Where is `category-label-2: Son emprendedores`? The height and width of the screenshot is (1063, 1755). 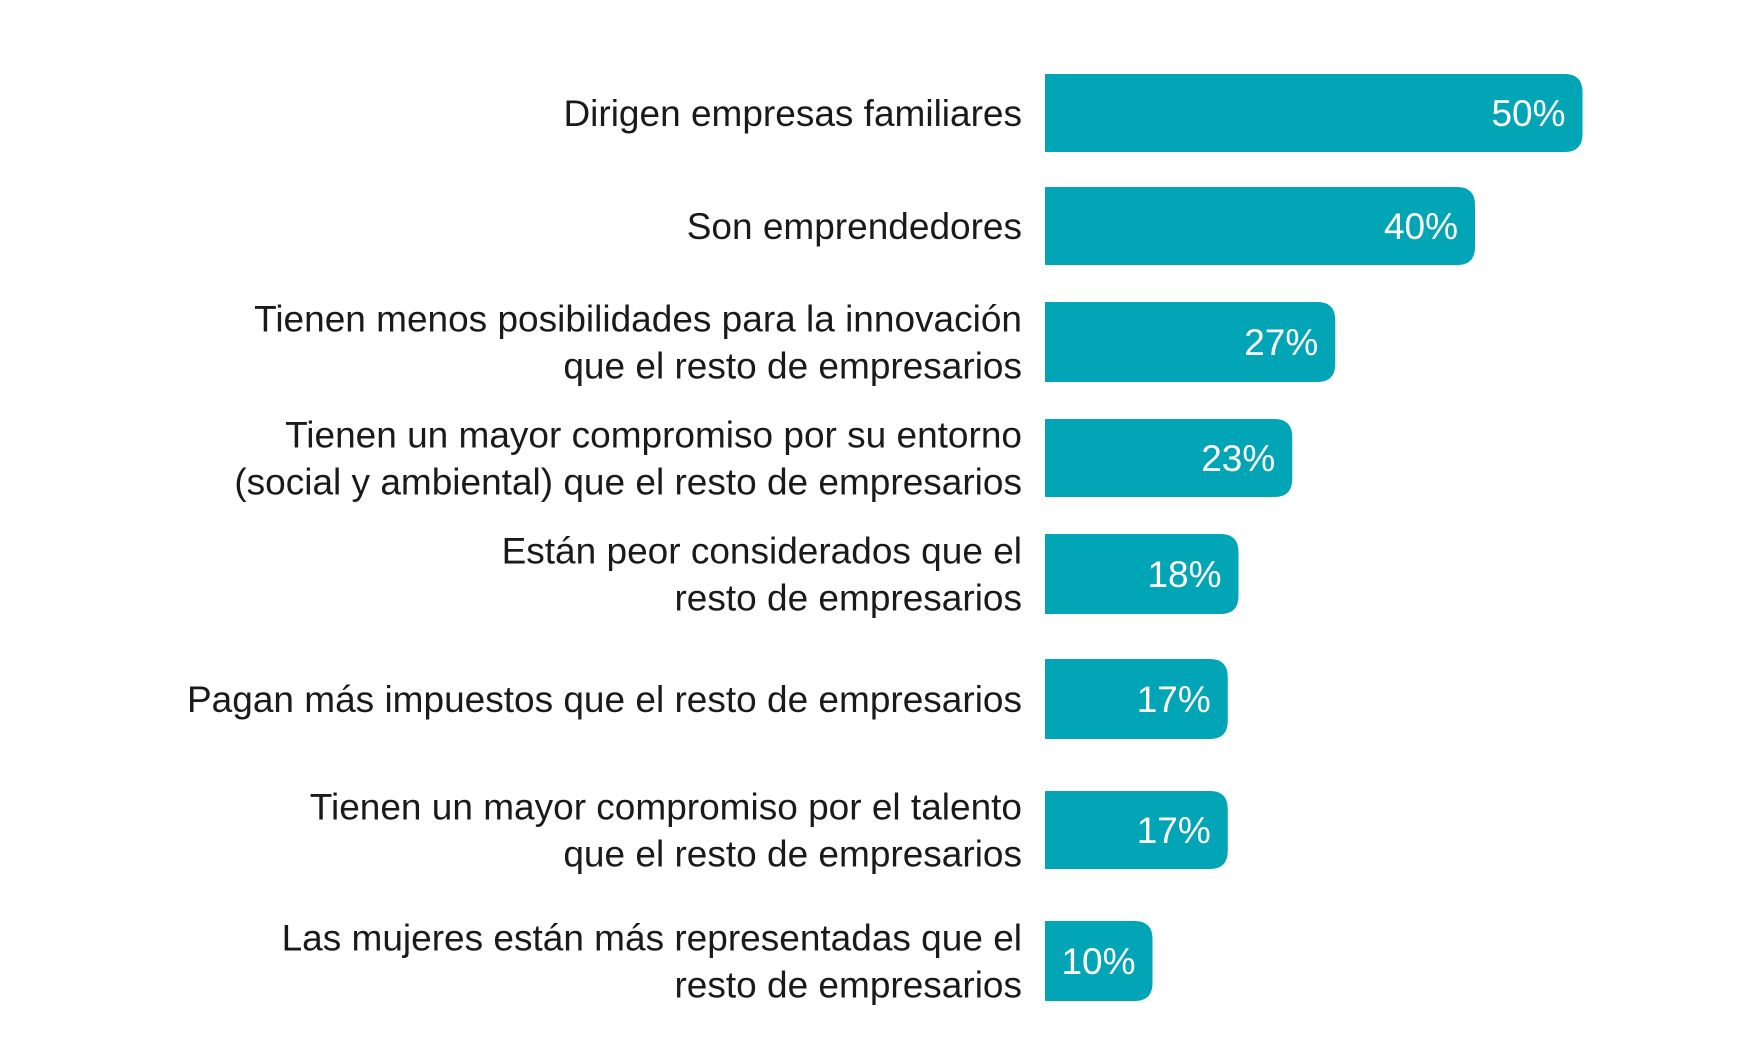 category-label-2: Son emprendedores is located at coordinates (854, 226).